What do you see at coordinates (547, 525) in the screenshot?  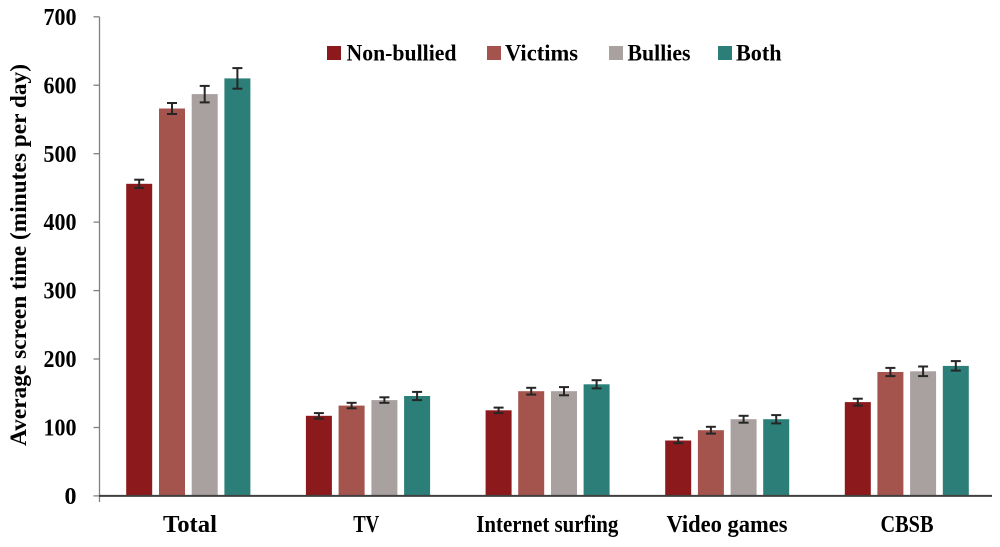 I see `svg-text: Internet surfing` at bounding box center [547, 525].